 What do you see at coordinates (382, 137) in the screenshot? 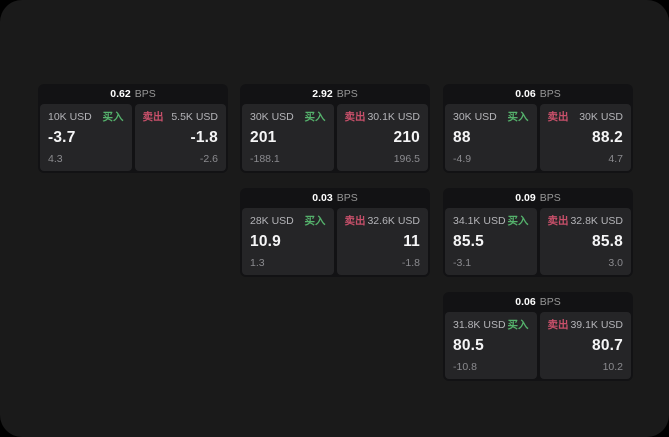
I see `sell-panel: 卖出 30.1K USD 210 196.5` at bounding box center [382, 137].